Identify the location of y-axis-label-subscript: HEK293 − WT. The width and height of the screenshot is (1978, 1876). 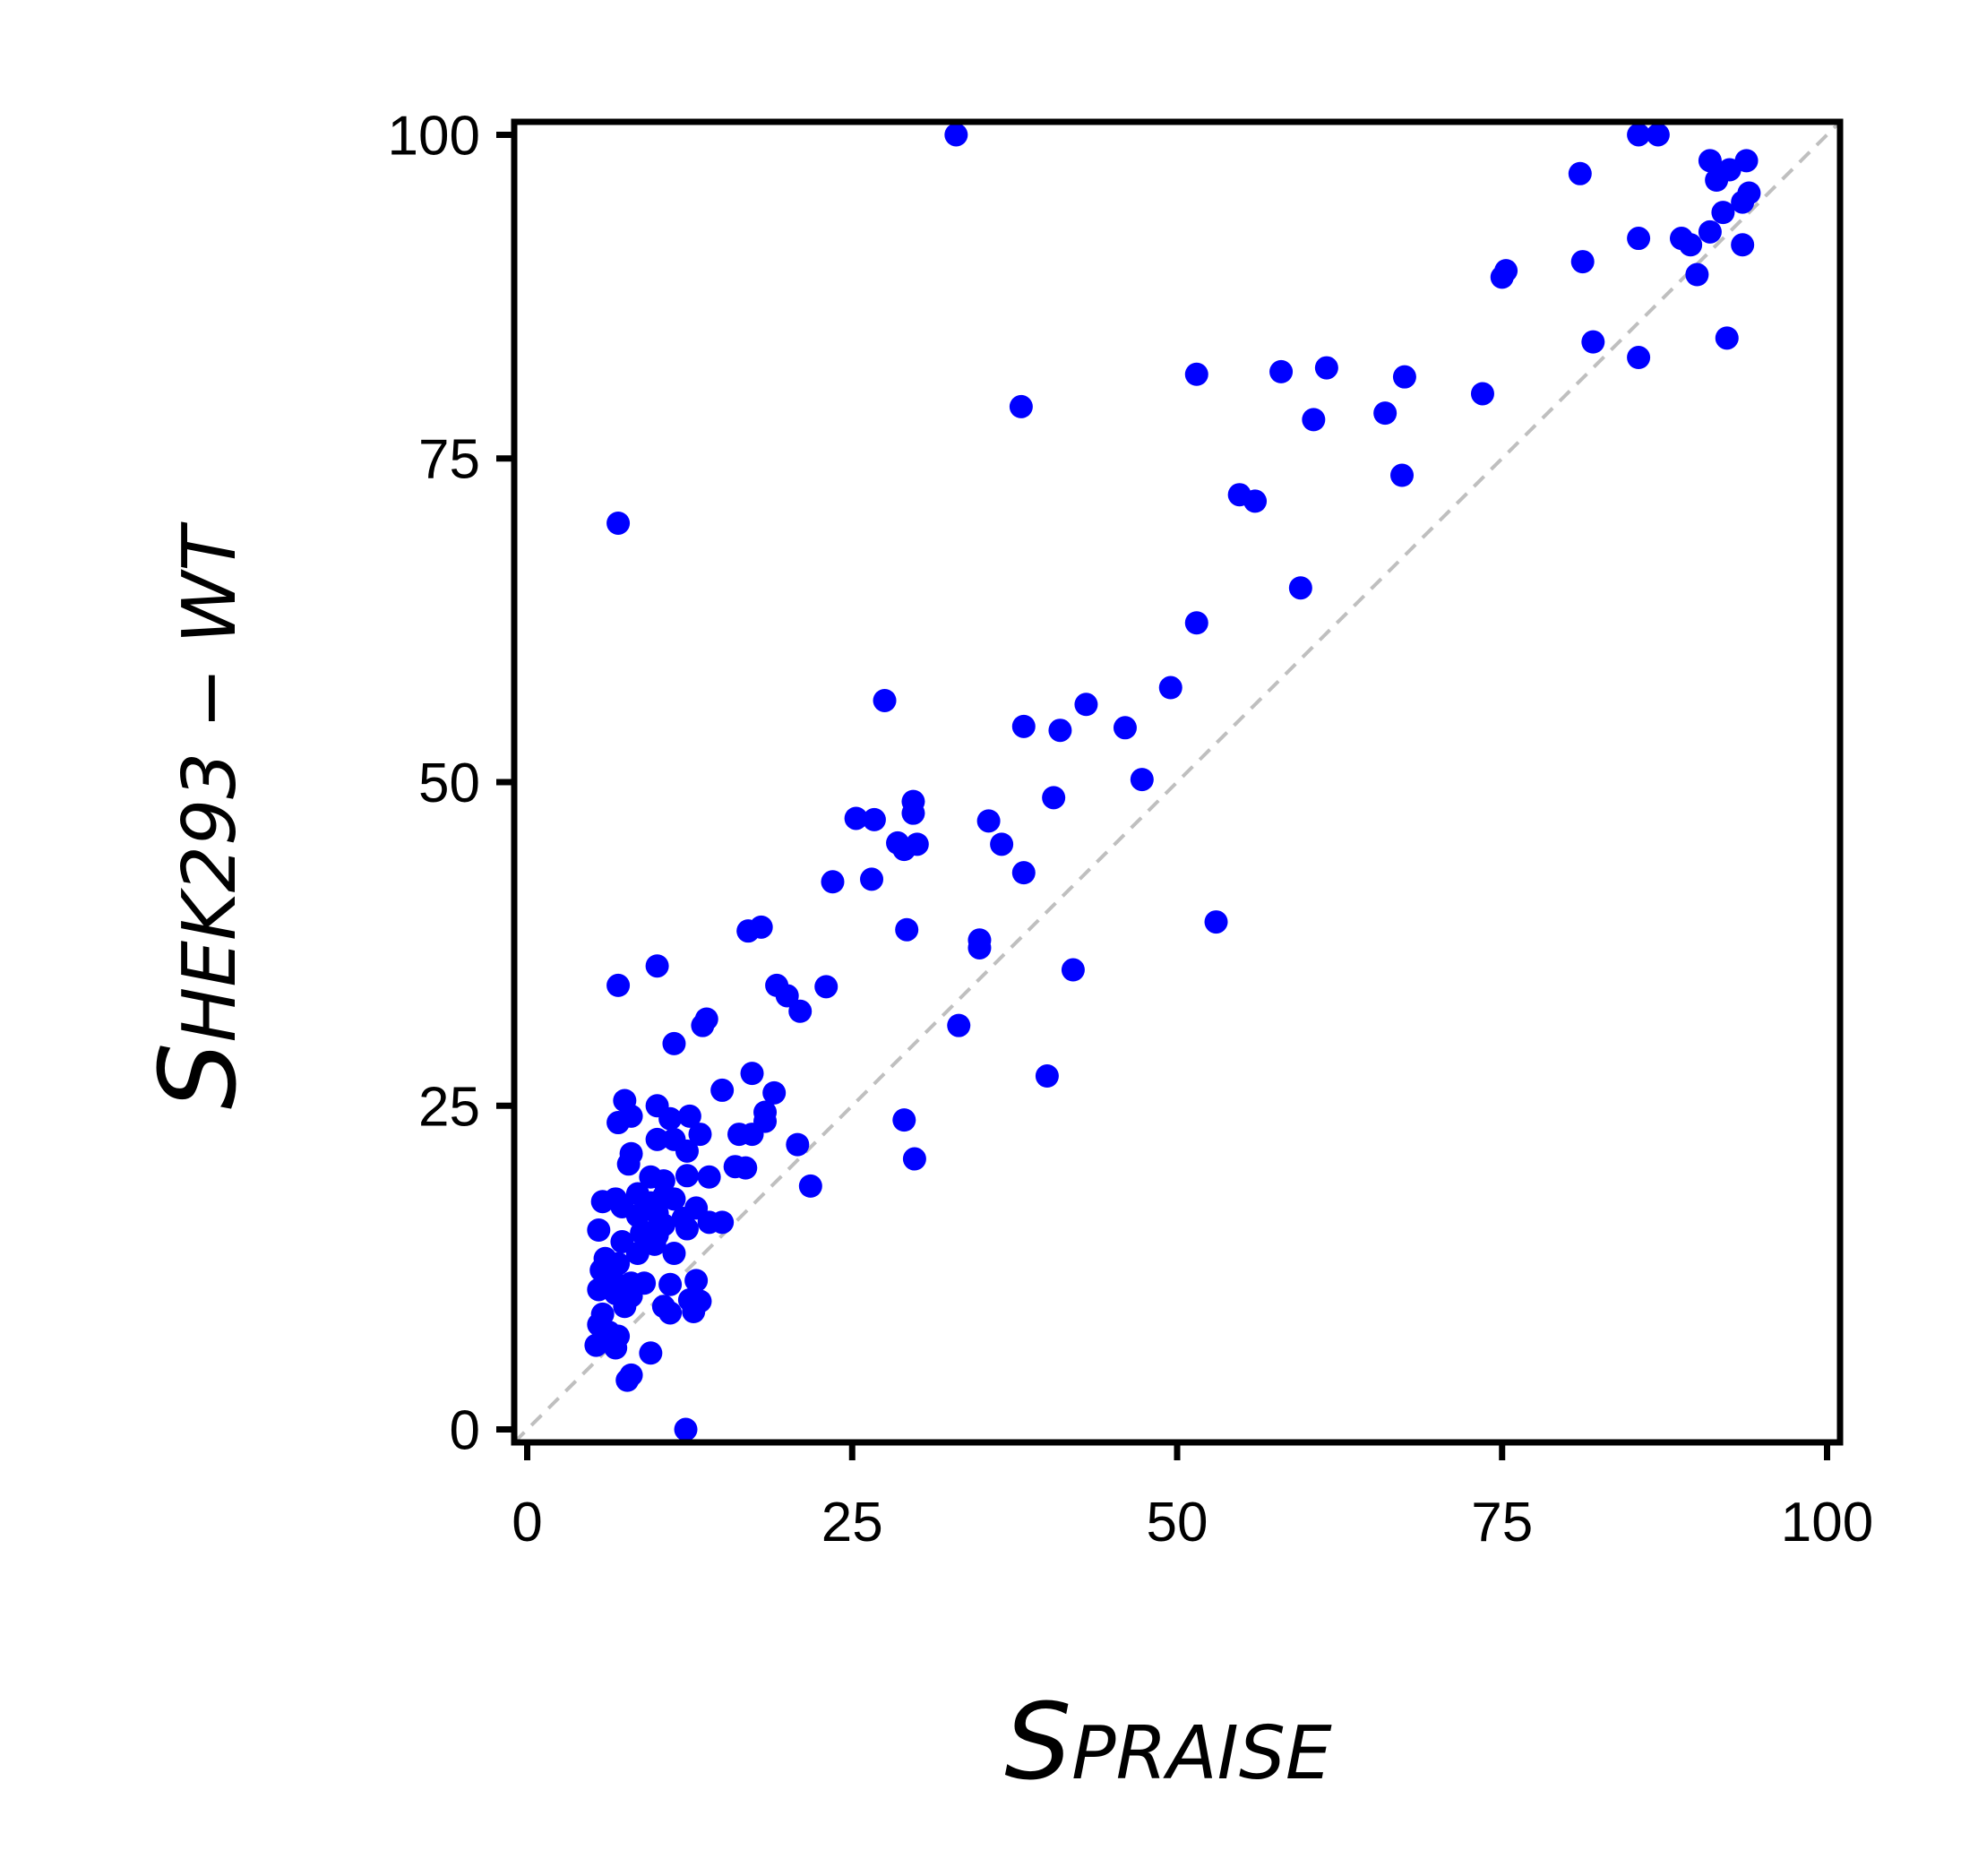
(210, 782).